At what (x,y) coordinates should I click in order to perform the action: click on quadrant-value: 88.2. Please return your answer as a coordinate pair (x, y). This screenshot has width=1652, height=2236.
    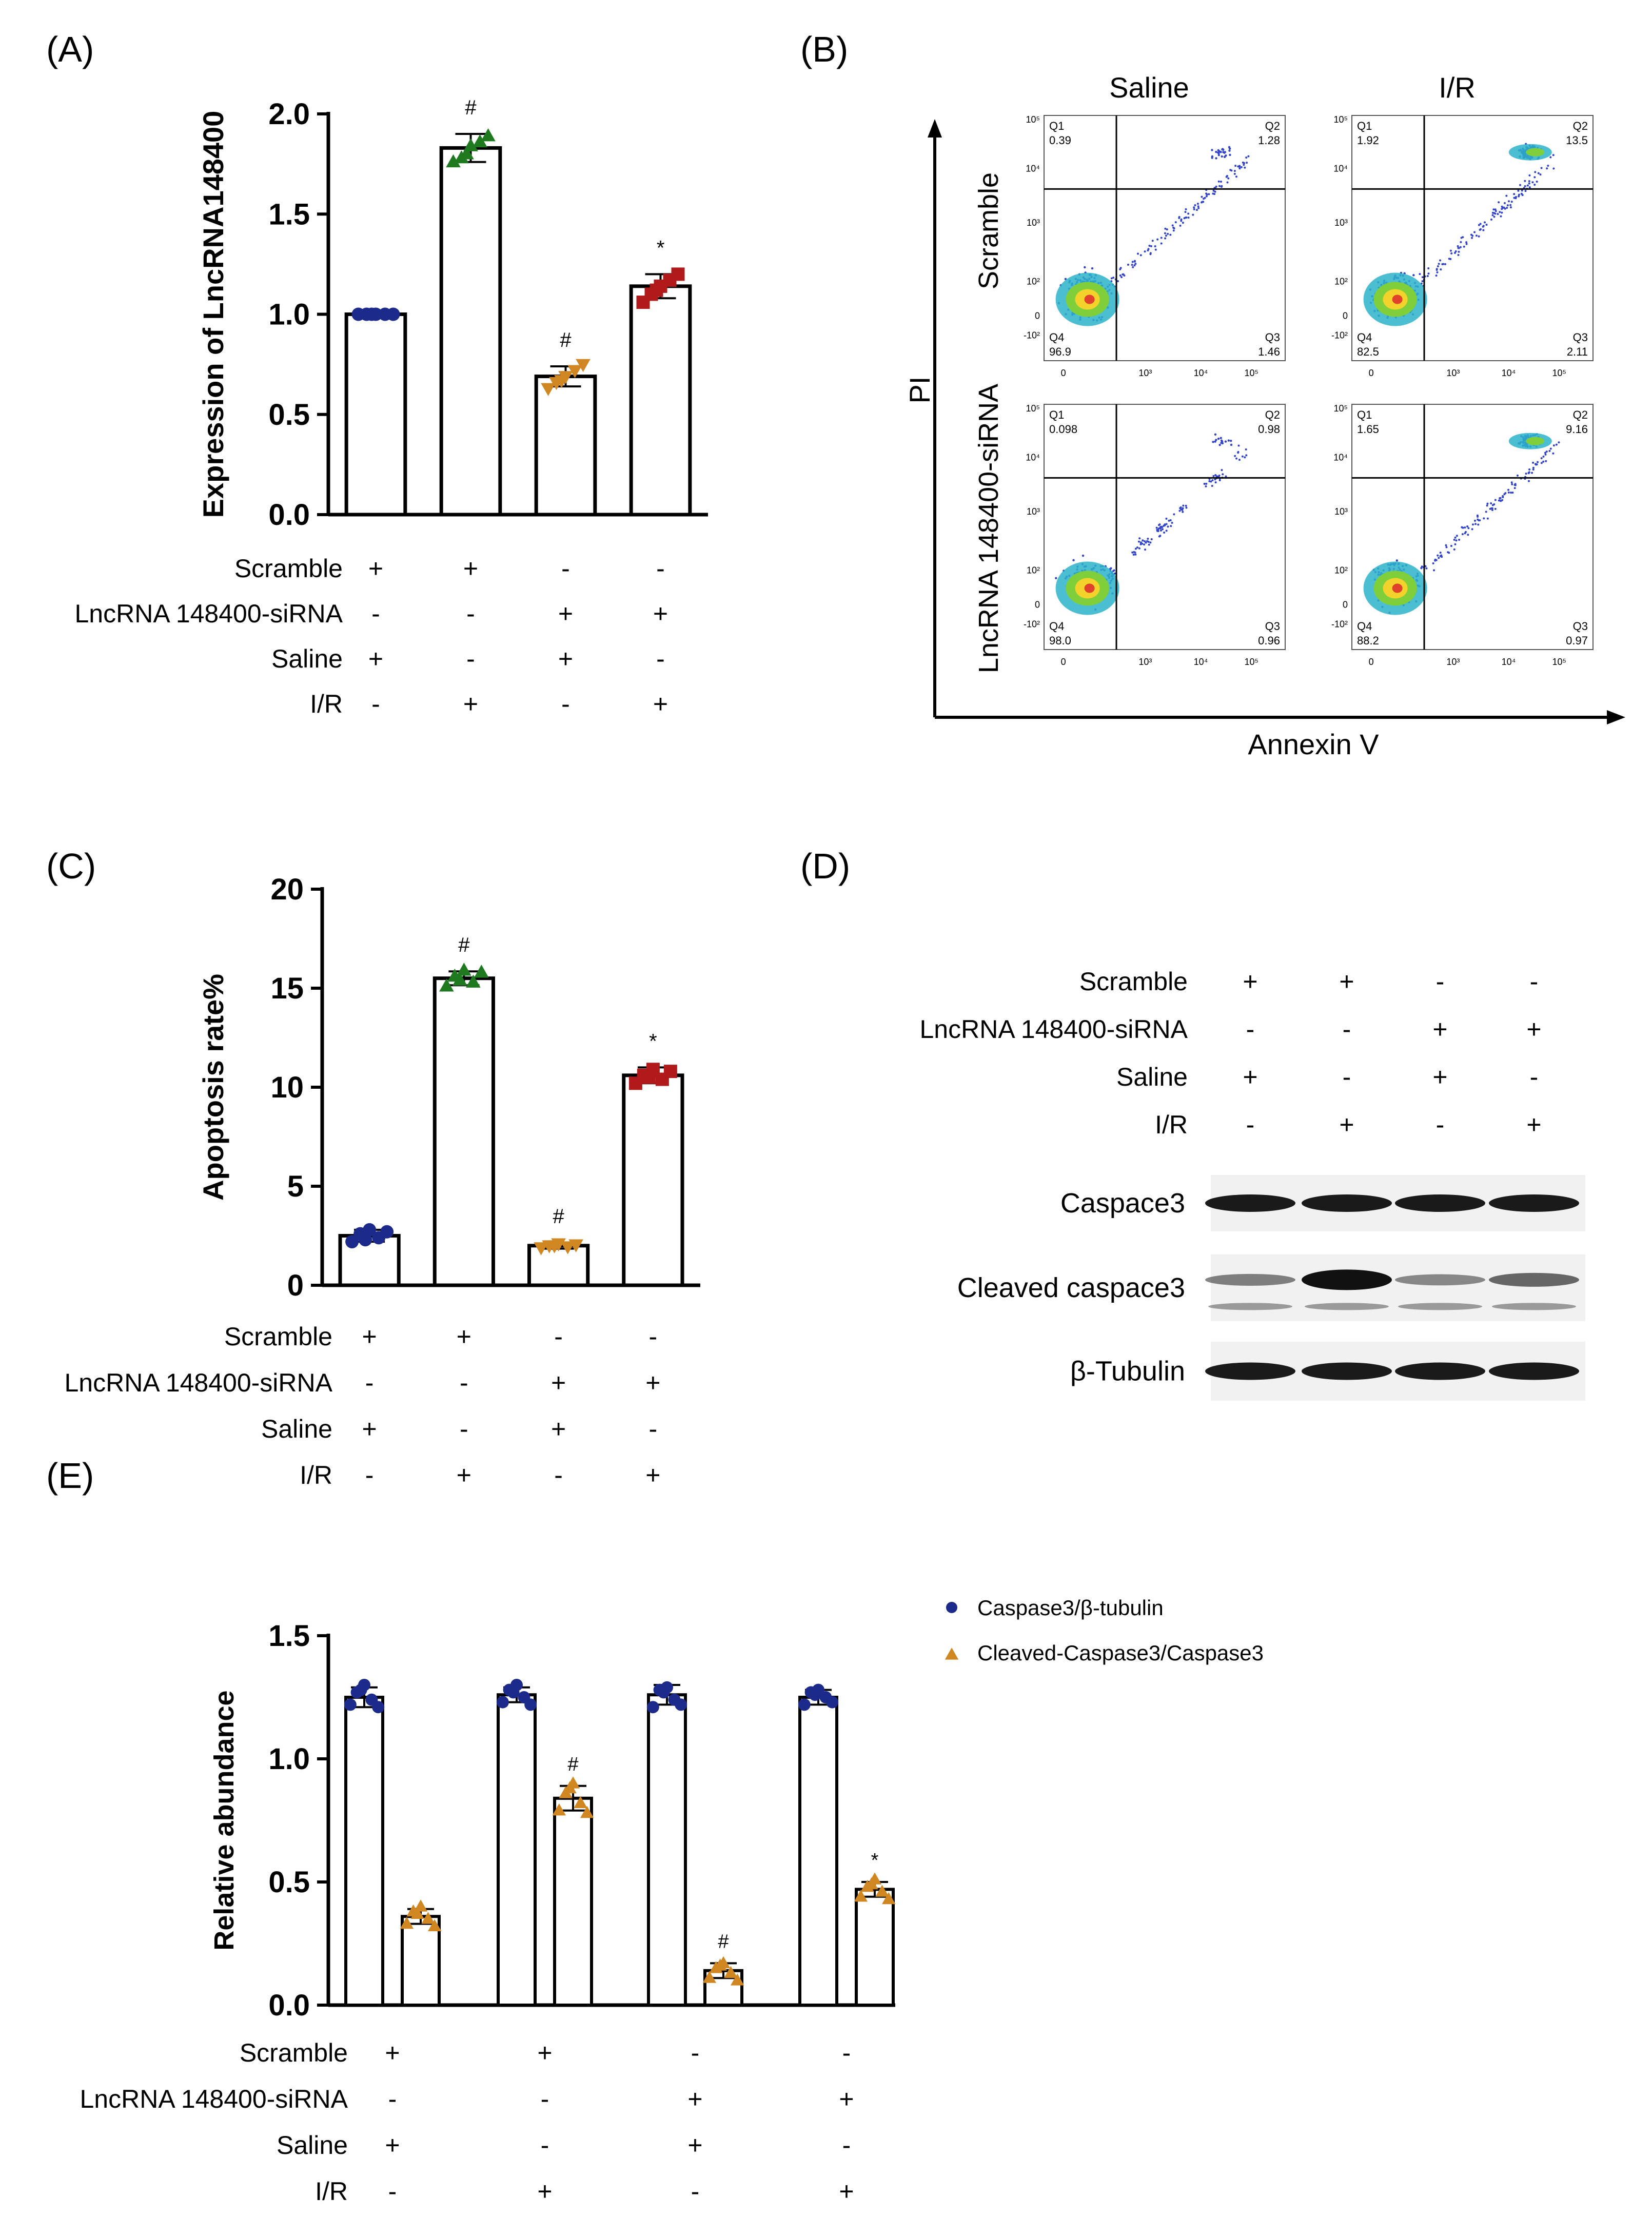
    Looking at the image, I should click on (1368, 640).